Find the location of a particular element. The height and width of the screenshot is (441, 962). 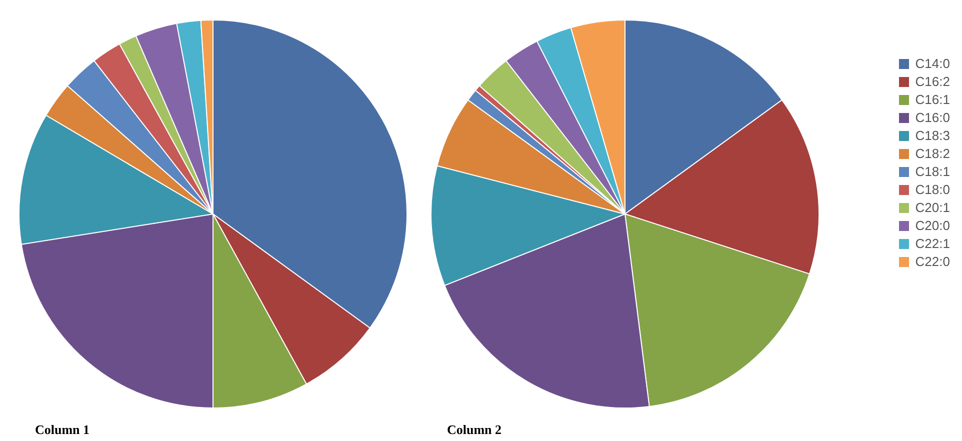

legend-label: C20:1 is located at coordinates (932, 207).